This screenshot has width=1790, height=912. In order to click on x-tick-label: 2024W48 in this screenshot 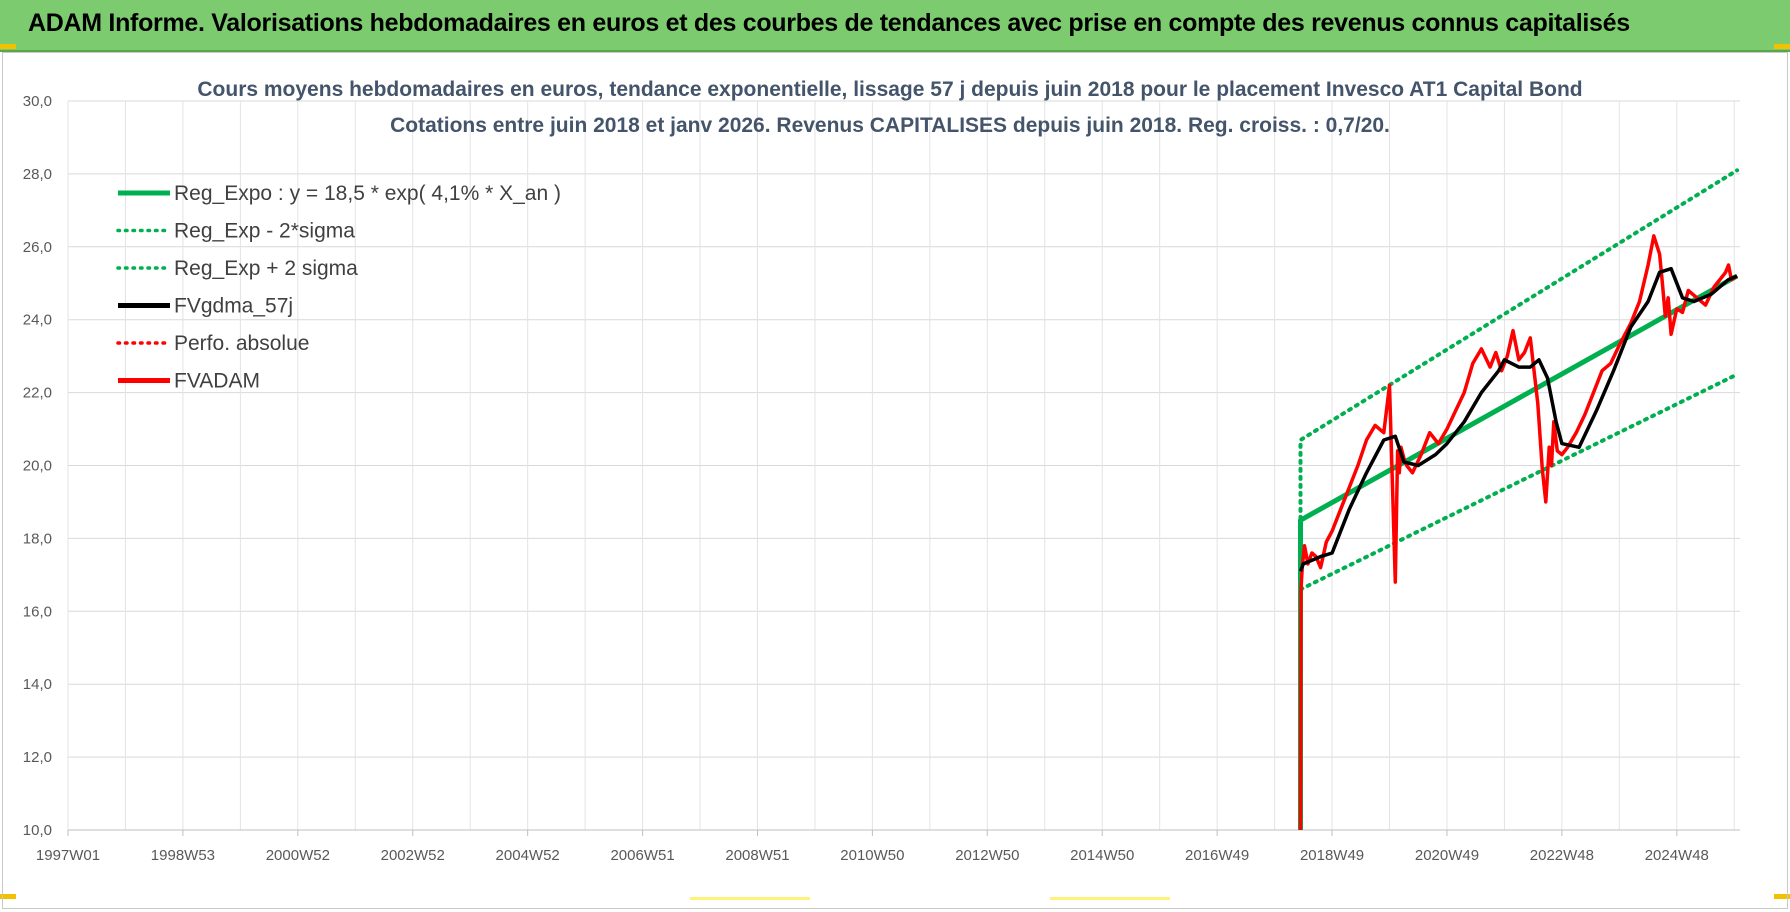, I will do `click(1677, 855)`.